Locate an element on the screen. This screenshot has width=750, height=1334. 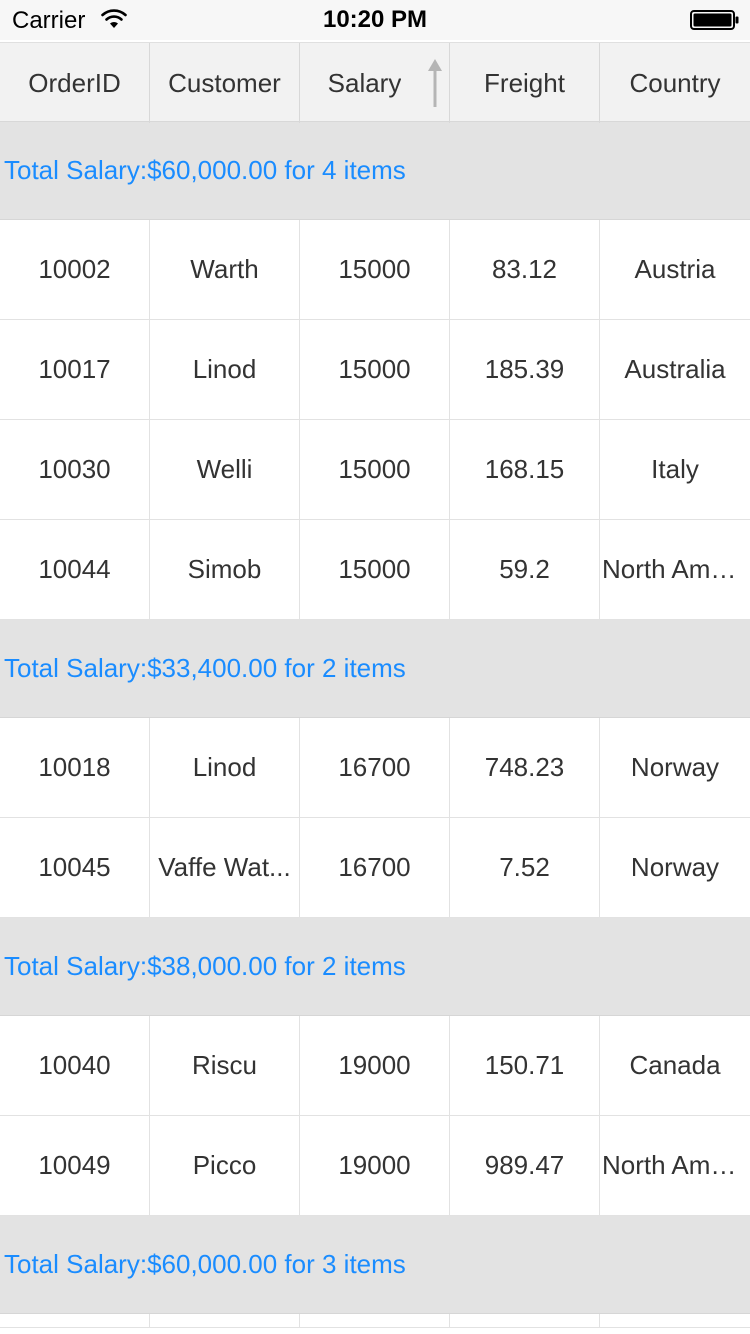
group-caption: Total Salary:$33,400.00 for 2 items is located at coordinates (375, 669).